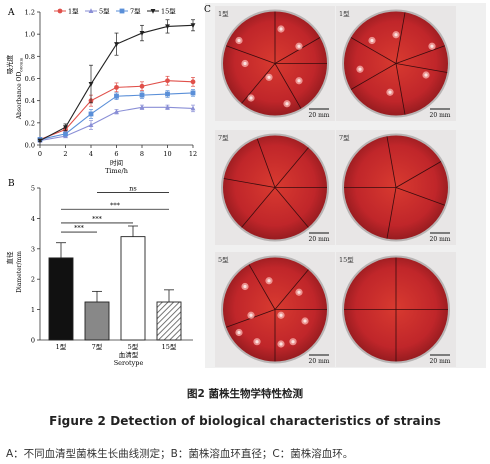 The width and height of the screenshot is (490, 464). What do you see at coordinates (169, 346) in the screenshot?
I see `x-tick-label: 15型` at bounding box center [169, 346].